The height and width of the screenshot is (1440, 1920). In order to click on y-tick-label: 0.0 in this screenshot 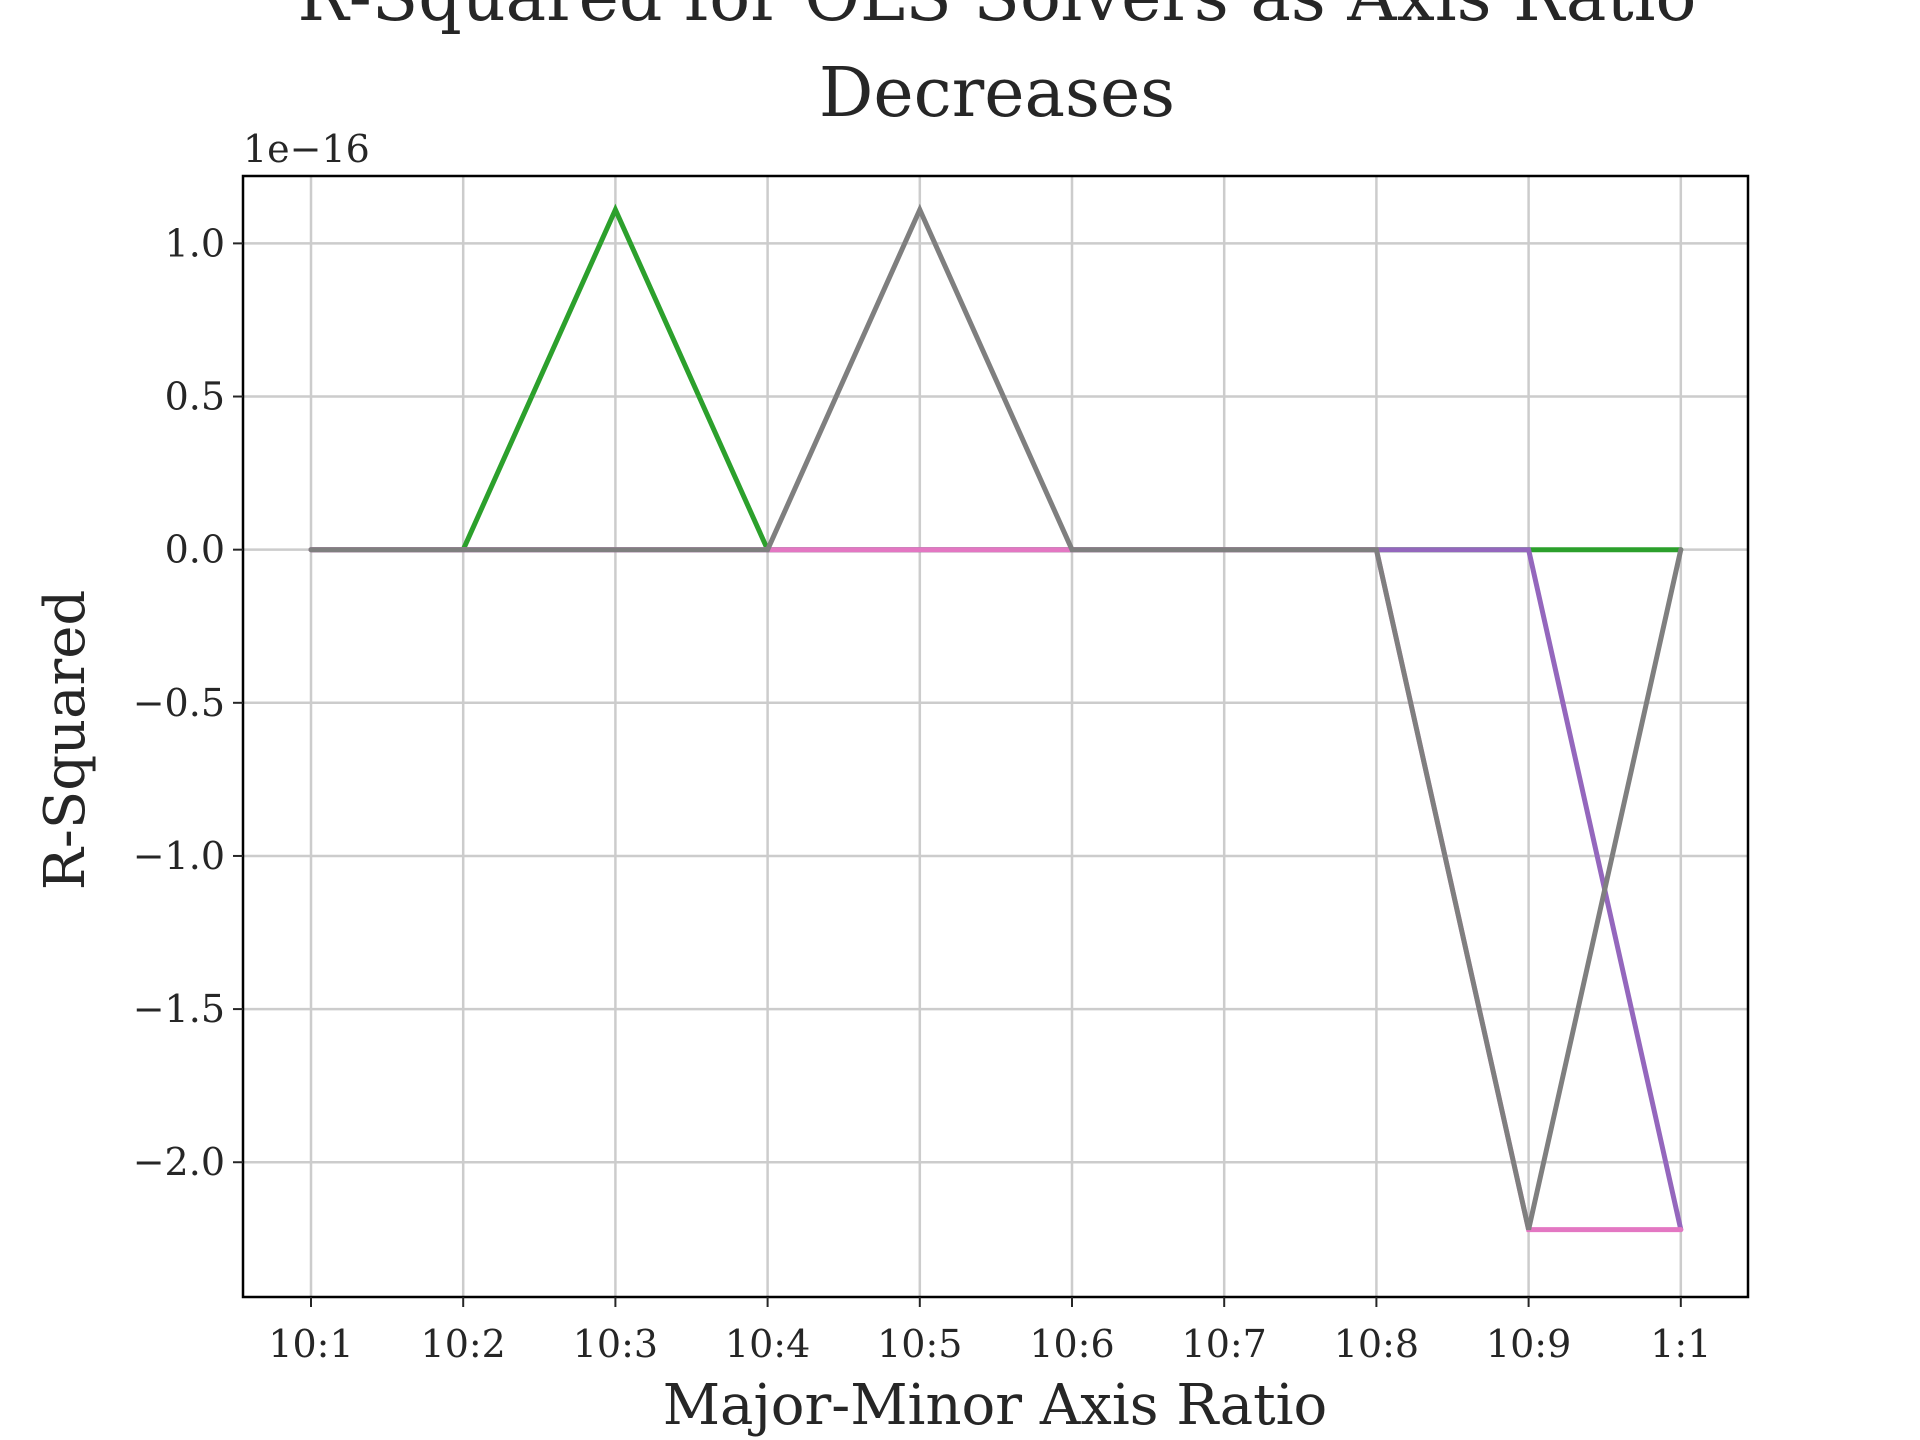, I will do `click(195, 550)`.